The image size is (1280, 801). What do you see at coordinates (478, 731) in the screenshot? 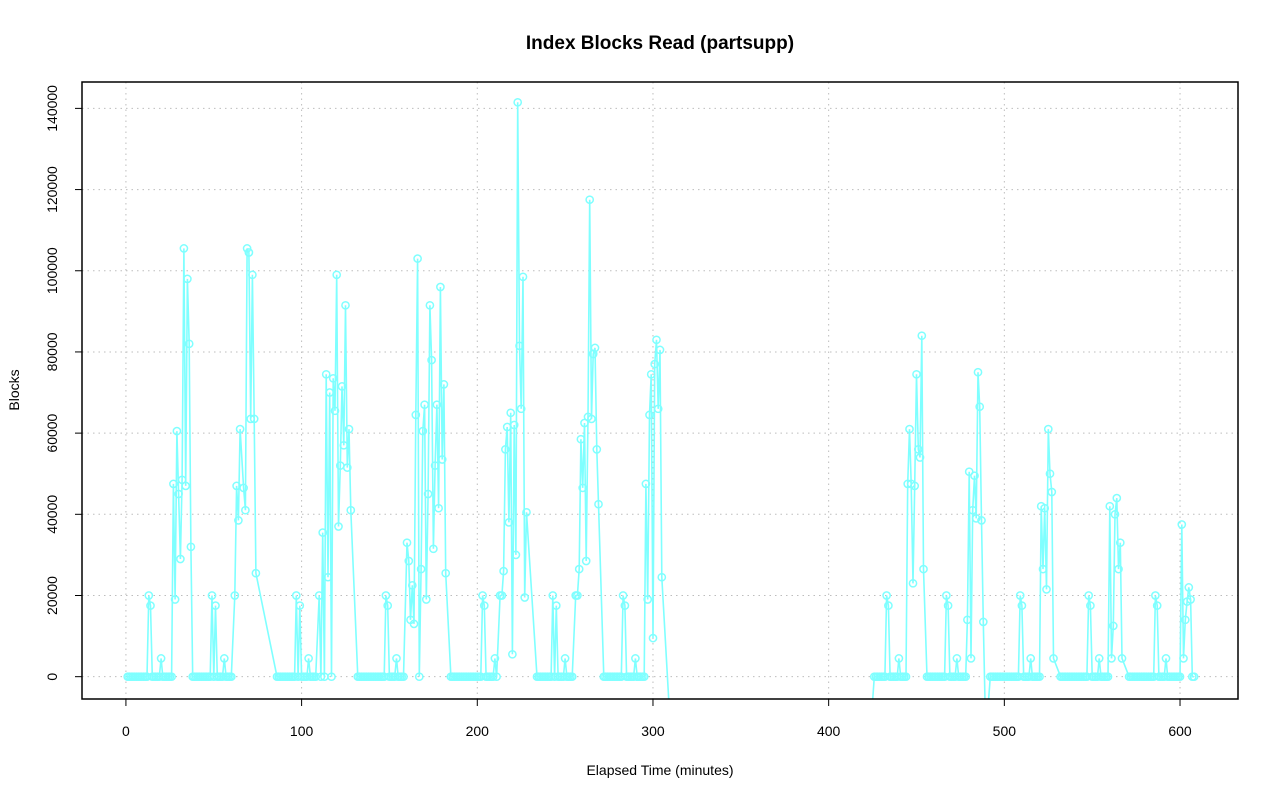
I see `x-tick-label: 200` at bounding box center [478, 731].